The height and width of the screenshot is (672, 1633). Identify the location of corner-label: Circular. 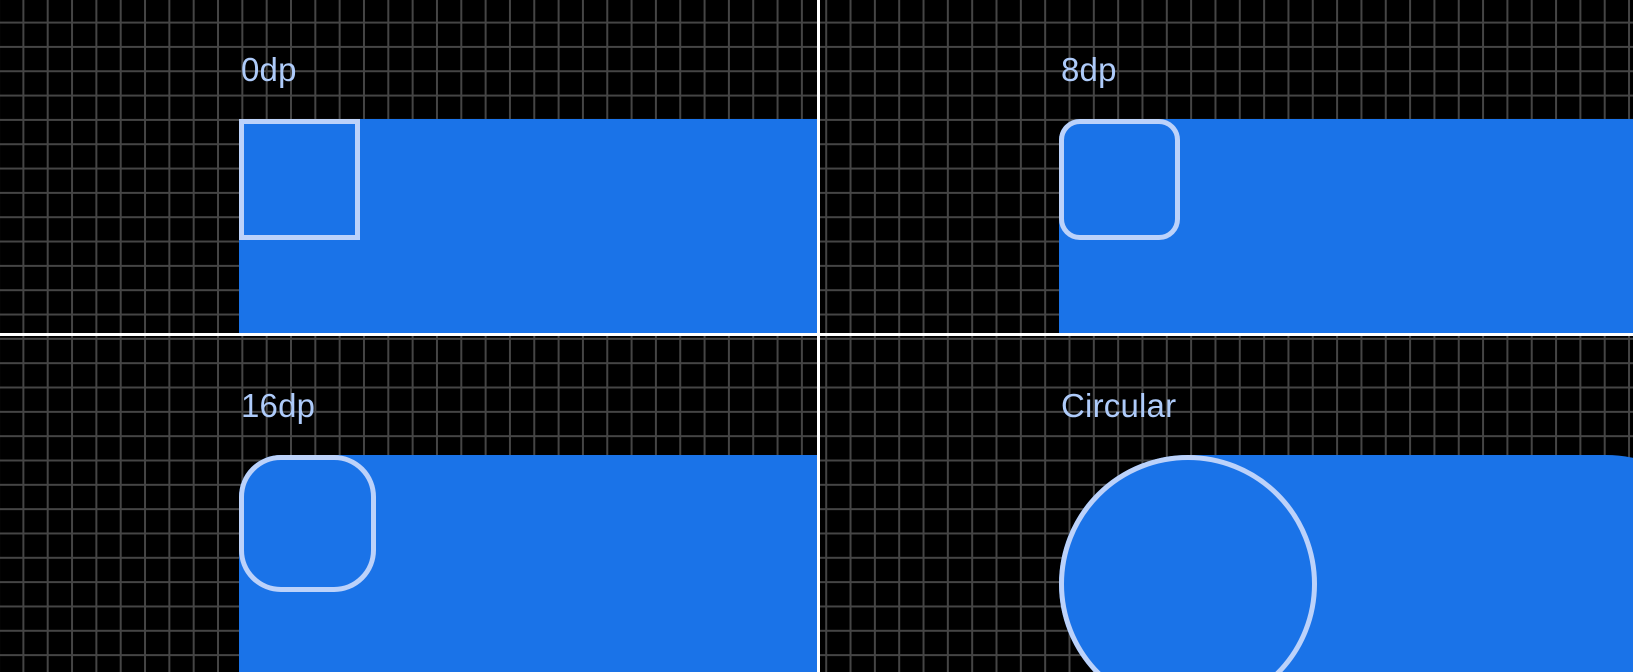
(1119, 405).